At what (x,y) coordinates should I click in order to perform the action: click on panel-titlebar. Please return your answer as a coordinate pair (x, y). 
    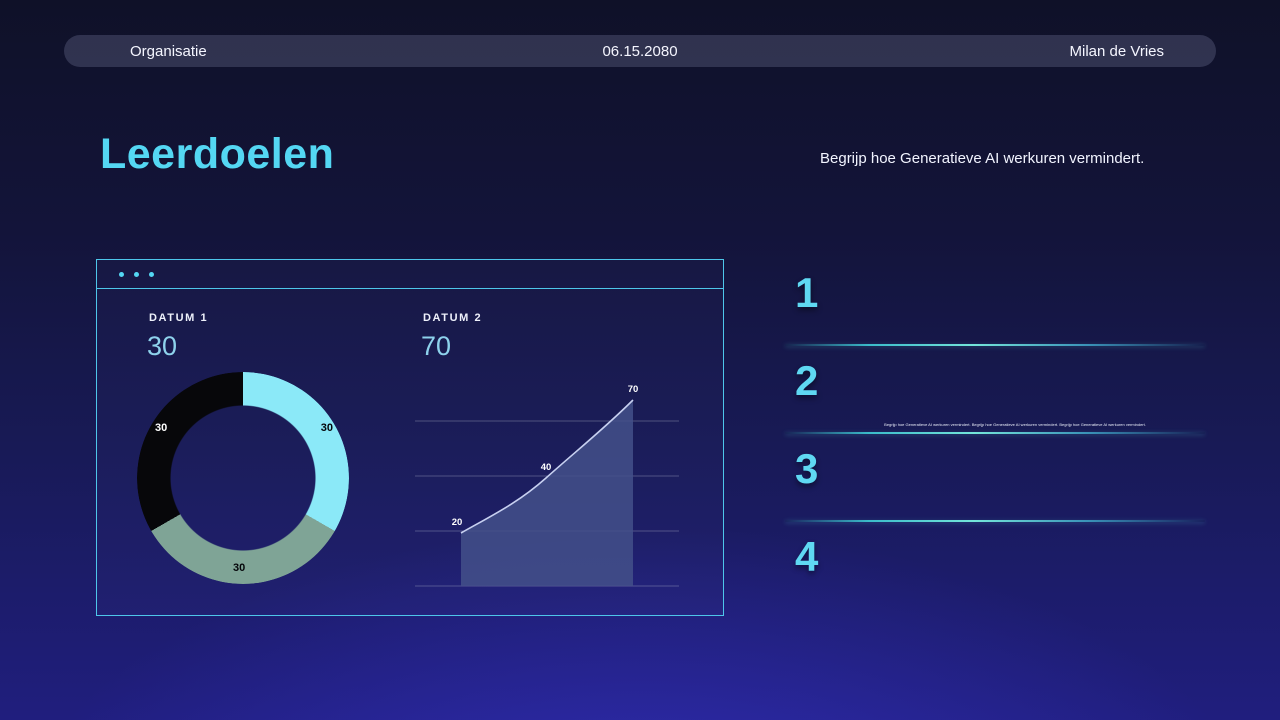
    Looking at the image, I should click on (410, 274).